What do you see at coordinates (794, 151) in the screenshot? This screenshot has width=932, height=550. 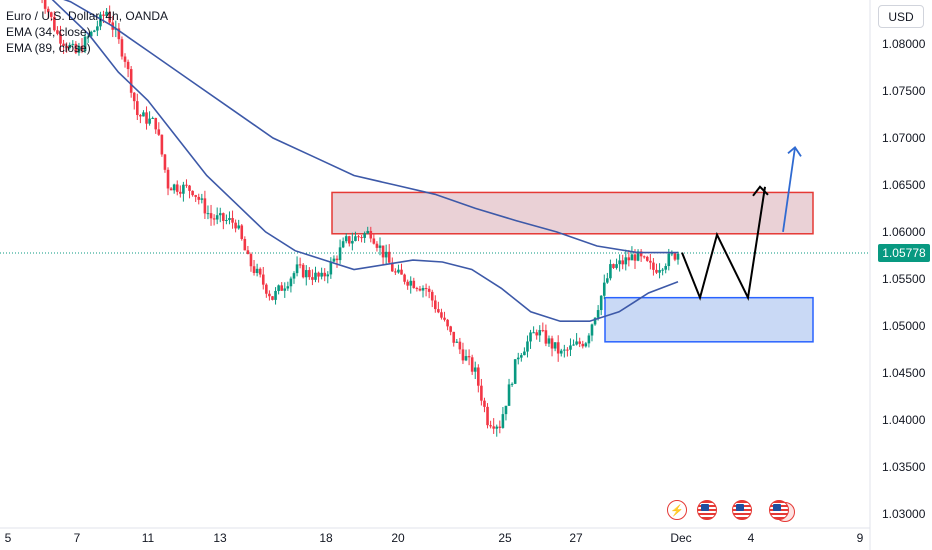 I see `breakout-arrowhead` at bounding box center [794, 151].